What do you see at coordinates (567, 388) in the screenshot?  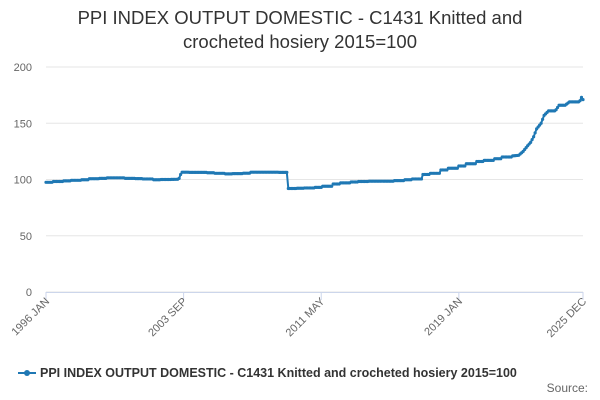 I see `source-label: Source:` at bounding box center [567, 388].